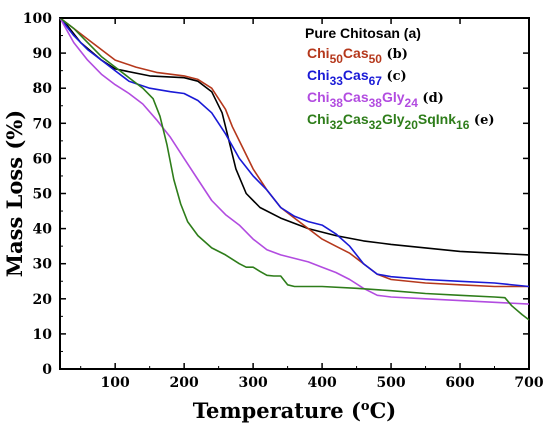  I want to click on legend-entry-c: Chi33Cas67 (c), so click(357, 77).